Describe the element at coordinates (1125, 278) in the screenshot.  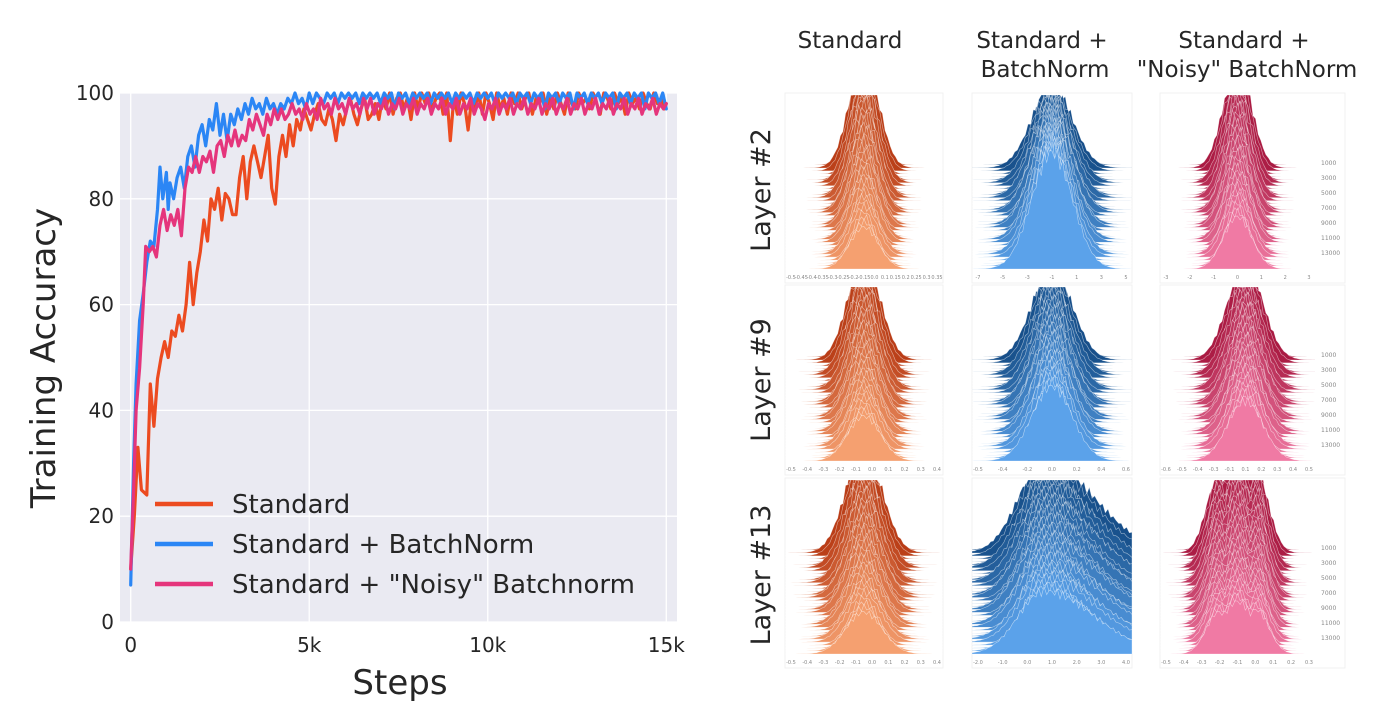
I see `panel-axis-tick: 5` at that location.